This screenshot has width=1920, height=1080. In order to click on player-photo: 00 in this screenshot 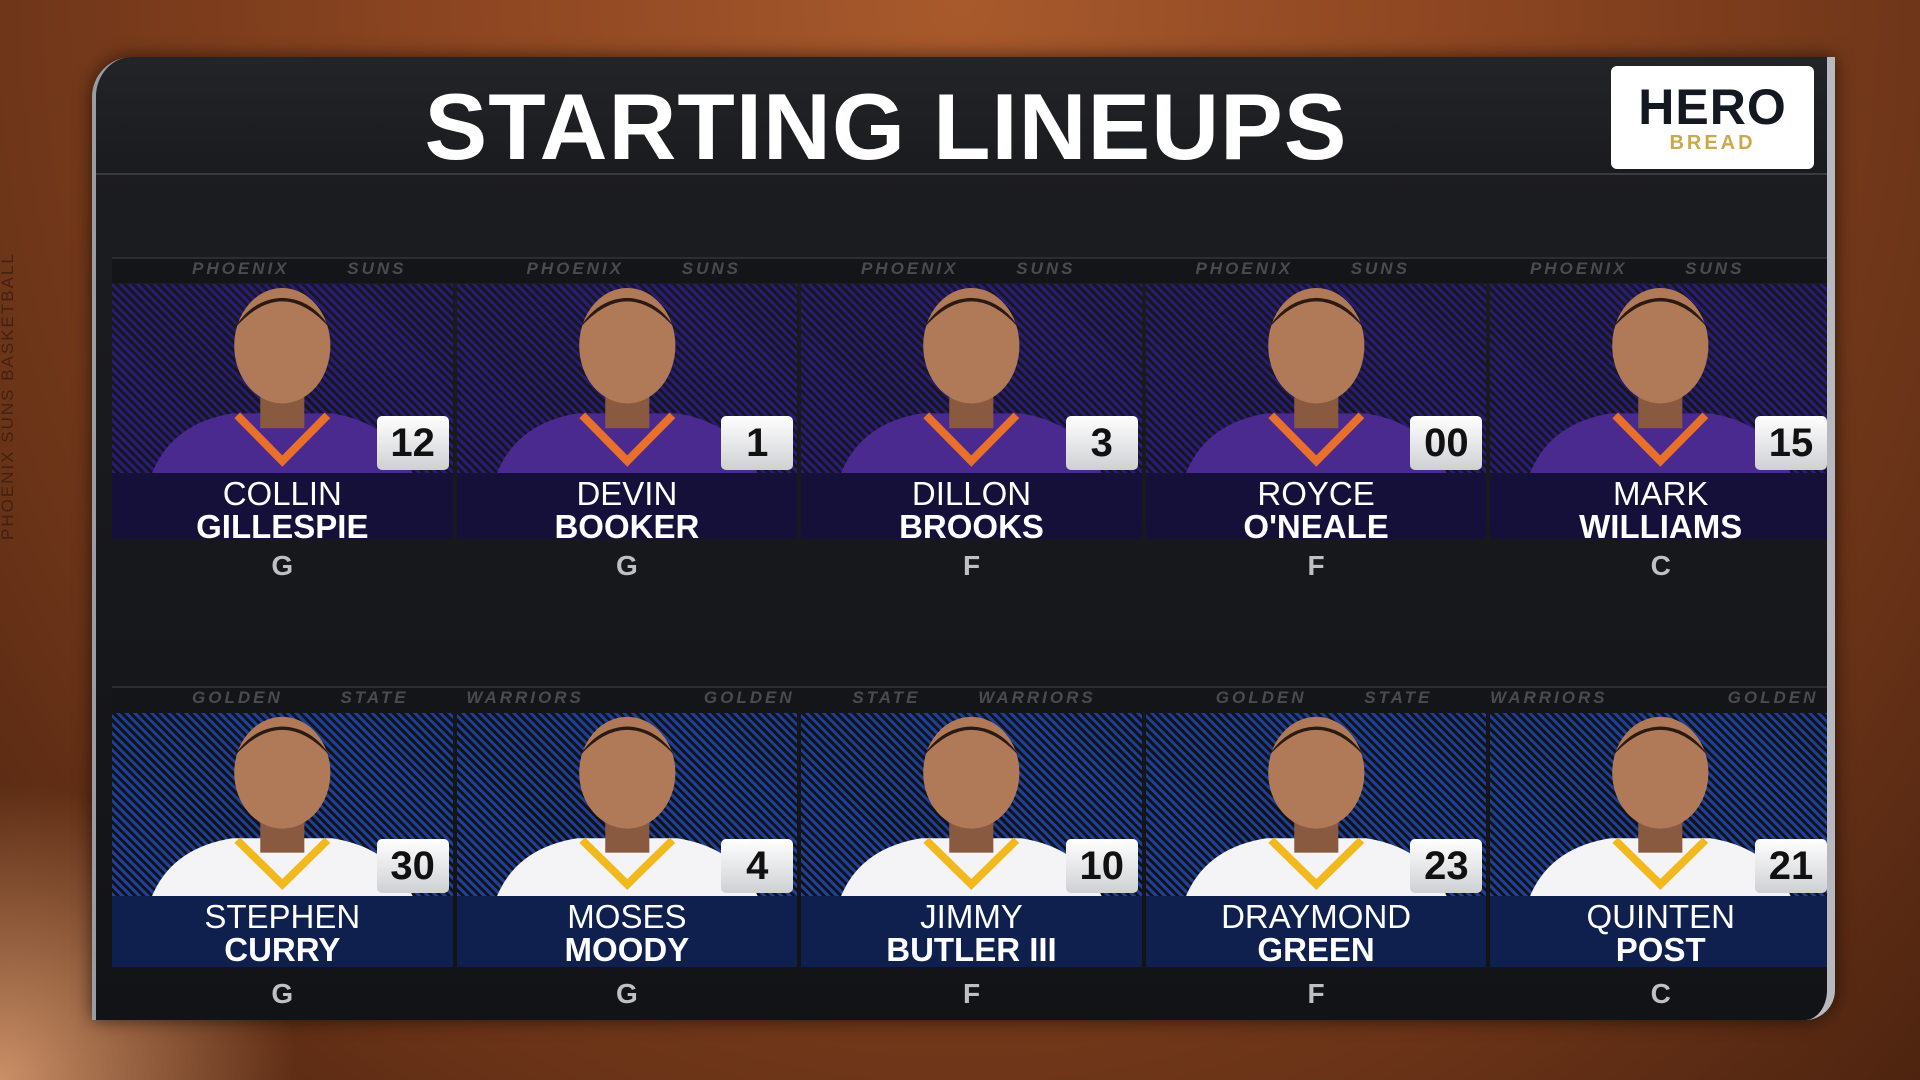, I will do `click(1316, 378)`.